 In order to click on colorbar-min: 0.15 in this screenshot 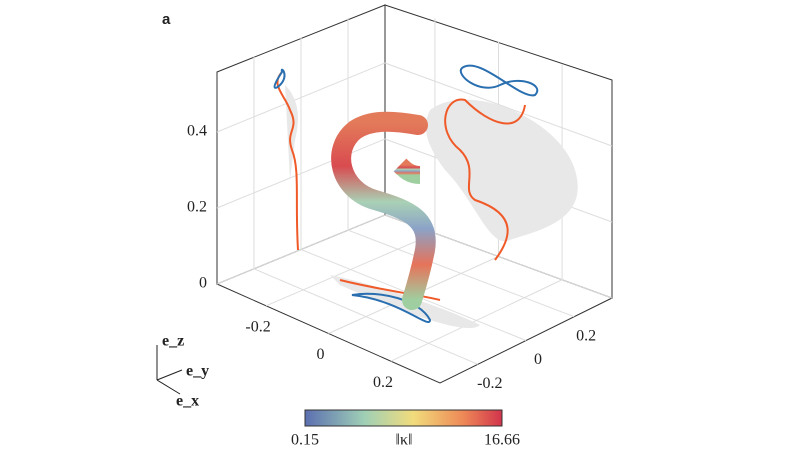, I will do `click(305, 440)`.